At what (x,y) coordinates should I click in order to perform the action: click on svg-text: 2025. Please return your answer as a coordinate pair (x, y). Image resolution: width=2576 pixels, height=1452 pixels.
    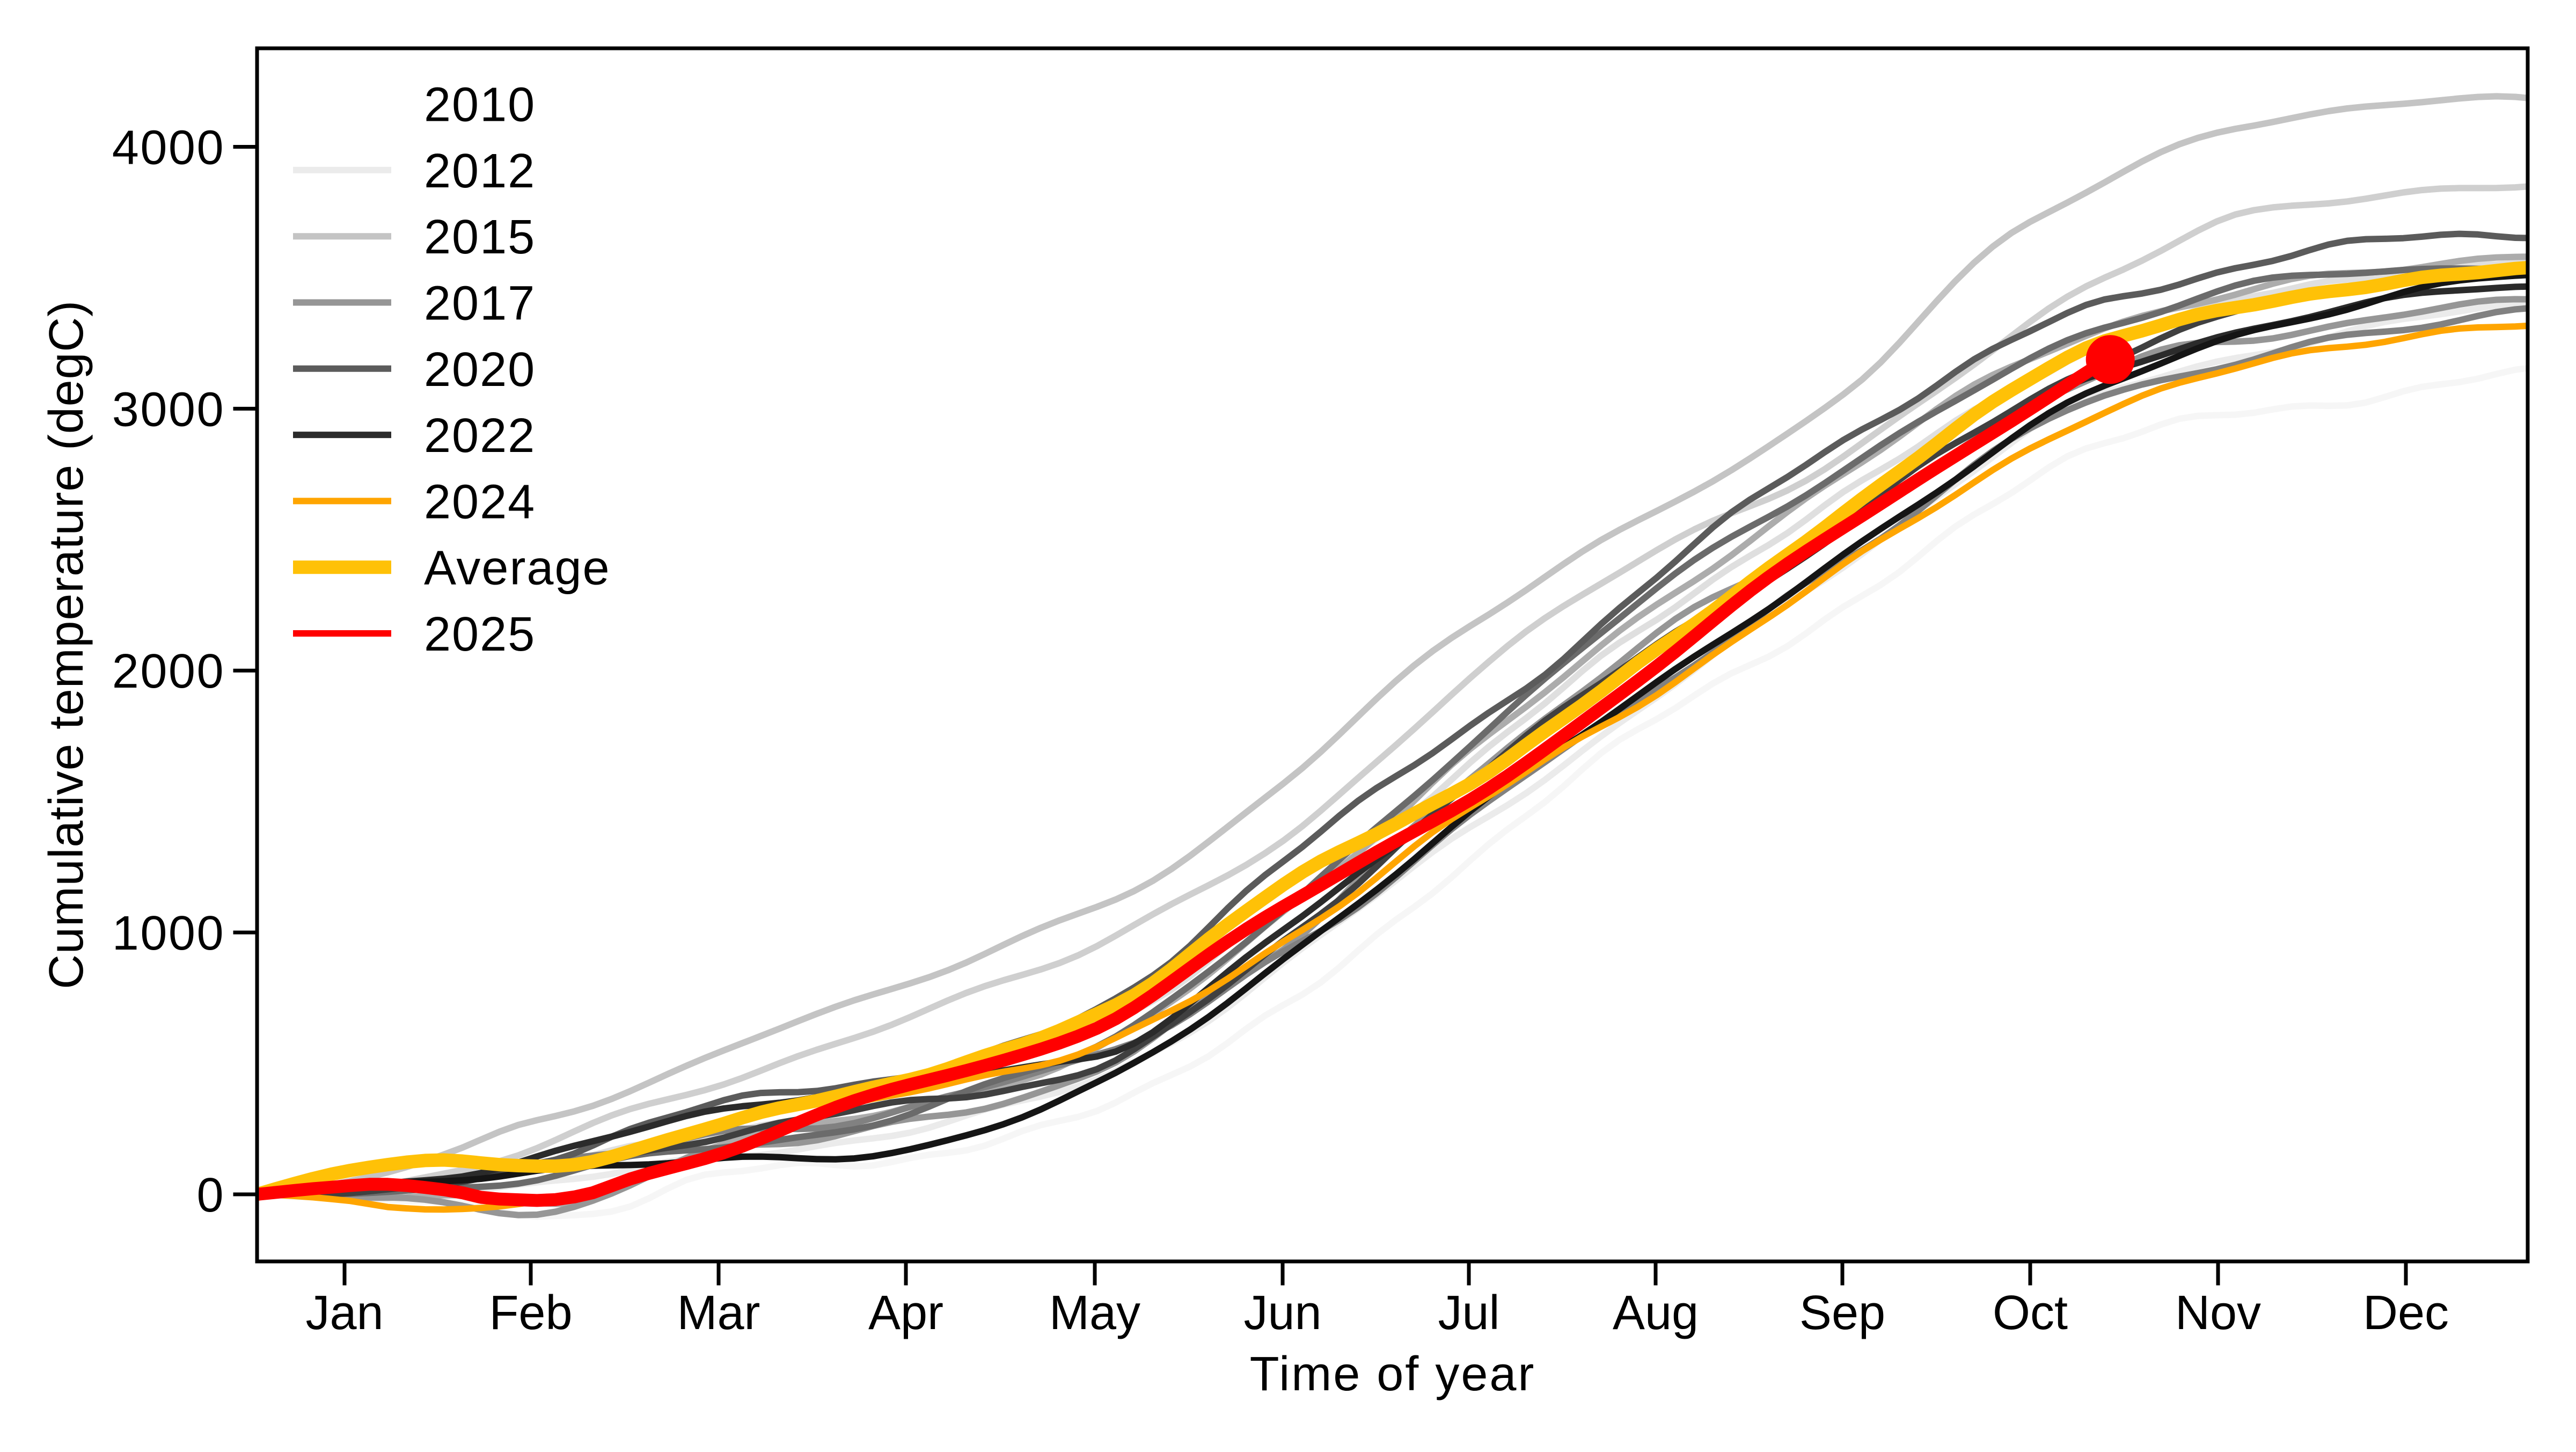
    Looking at the image, I should click on (480, 634).